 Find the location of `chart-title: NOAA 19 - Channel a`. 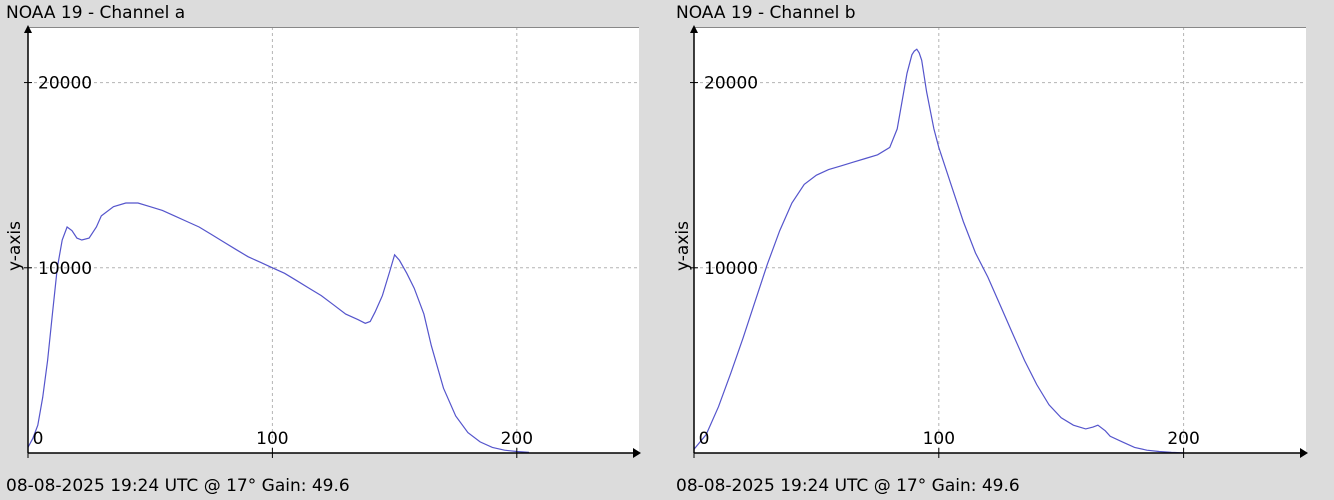

chart-title: NOAA 19 - Channel a is located at coordinates (96, 13).